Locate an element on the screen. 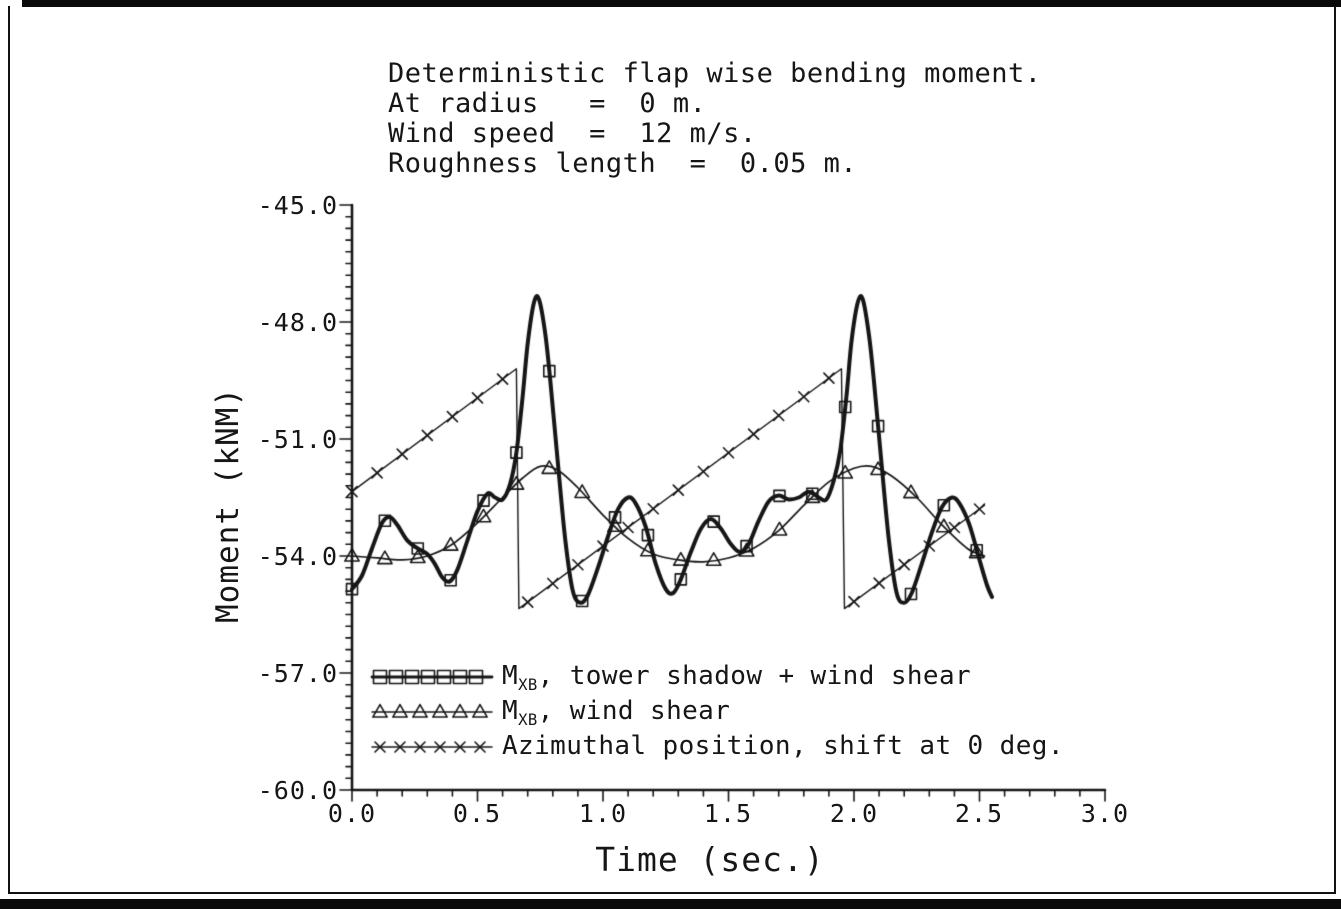  y-axis-label: Moment (kNM) is located at coordinates (228, 505).